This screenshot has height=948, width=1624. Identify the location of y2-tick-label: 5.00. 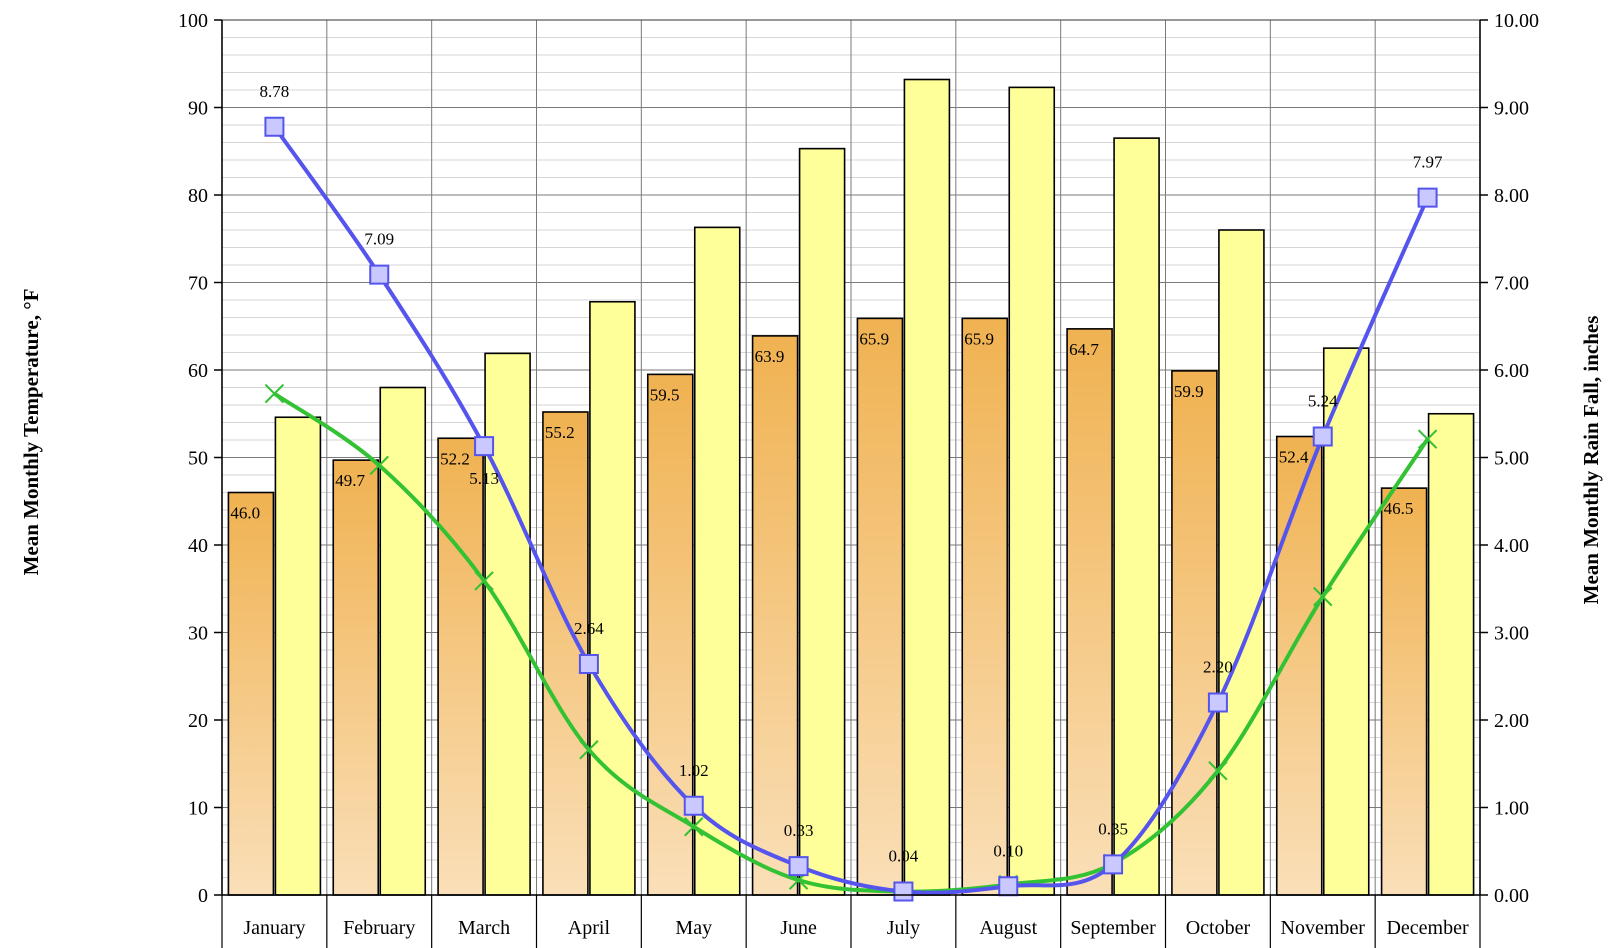
(1511, 459).